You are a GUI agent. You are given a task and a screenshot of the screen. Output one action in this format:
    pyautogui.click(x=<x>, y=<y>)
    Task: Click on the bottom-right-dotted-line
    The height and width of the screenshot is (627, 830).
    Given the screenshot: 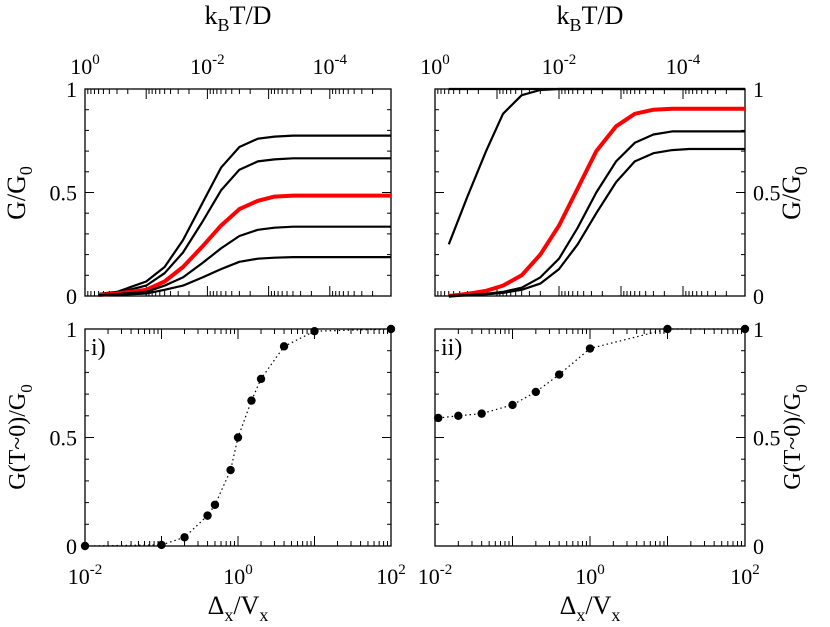 What is the action you would take?
    pyautogui.click(x=591, y=373)
    